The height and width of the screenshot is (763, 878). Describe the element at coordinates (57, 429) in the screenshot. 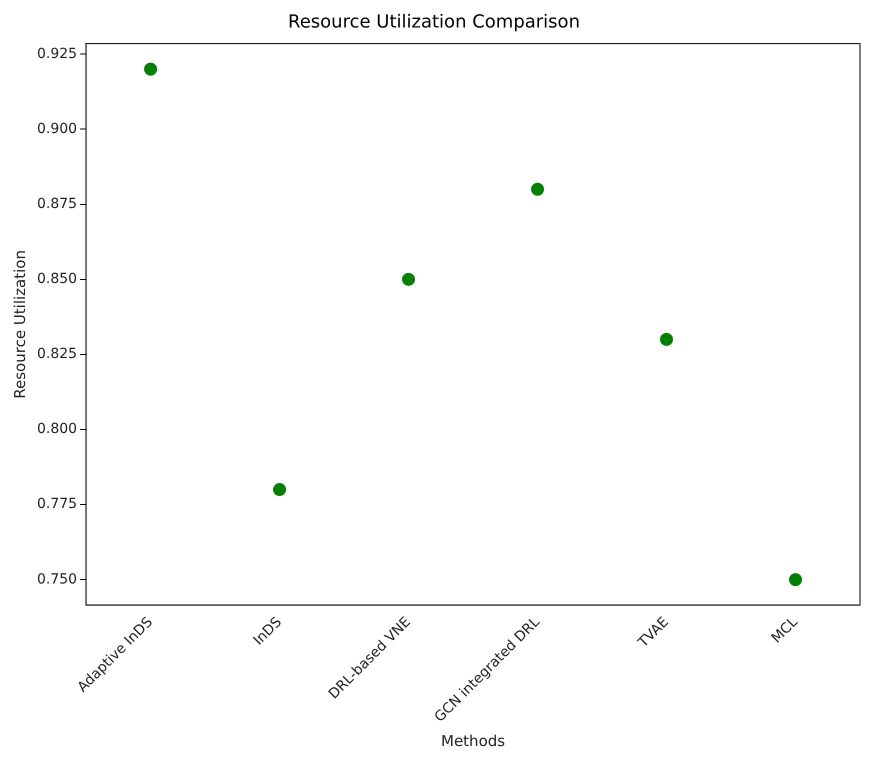

I see `y-tick-label: 0.800` at that location.